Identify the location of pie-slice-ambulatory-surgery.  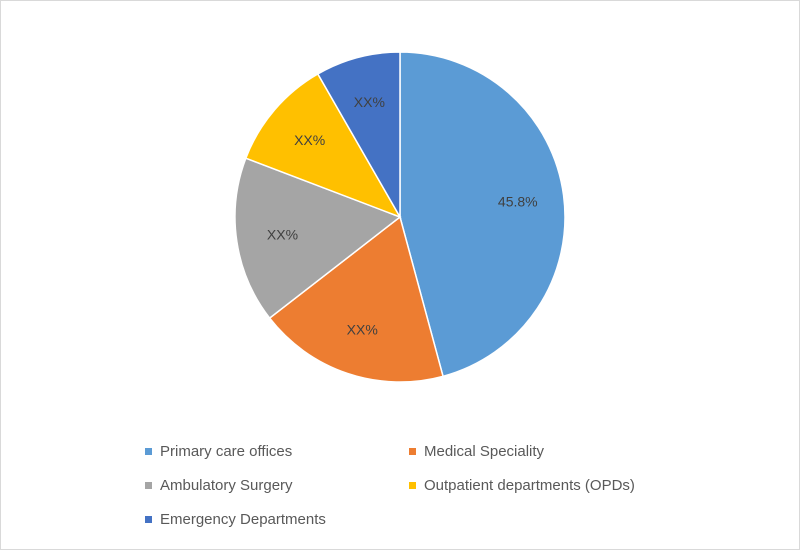
(318, 238).